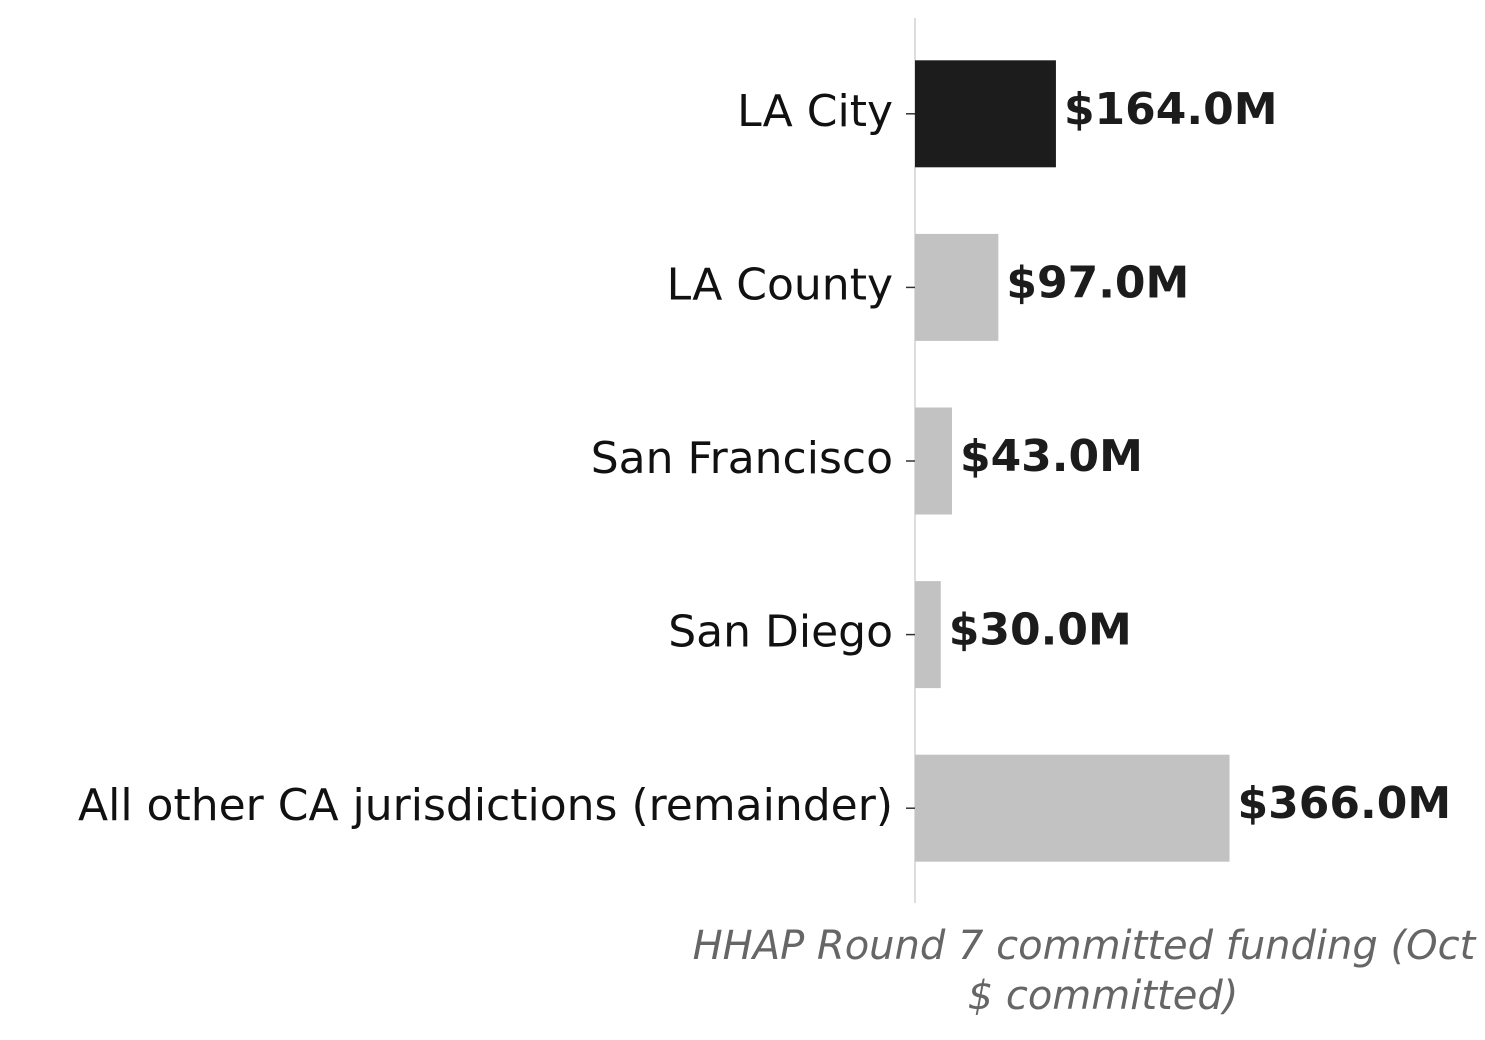 Image resolution: width=1485 pixels, height=1040 pixels. I want to click on value-label: $97.0M, so click(1097, 282).